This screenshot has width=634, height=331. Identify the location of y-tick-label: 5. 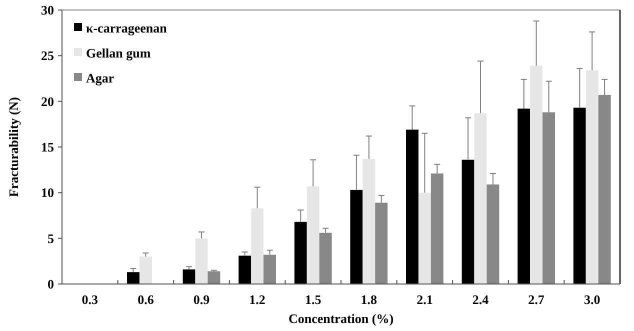
(51, 238).